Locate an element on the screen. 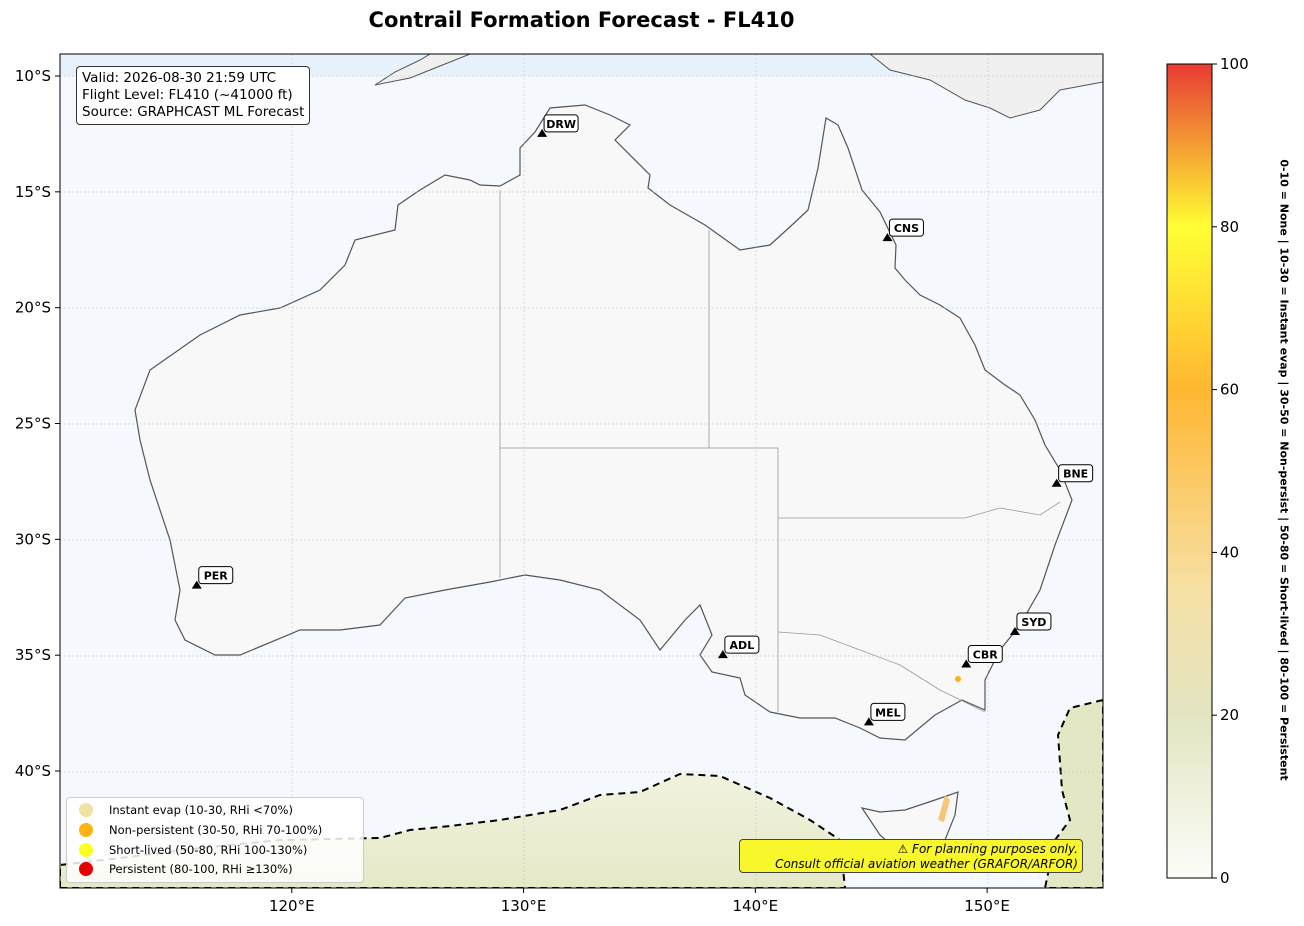 The image size is (1304, 926). city-marker: BNE is located at coordinates (1072, 475).